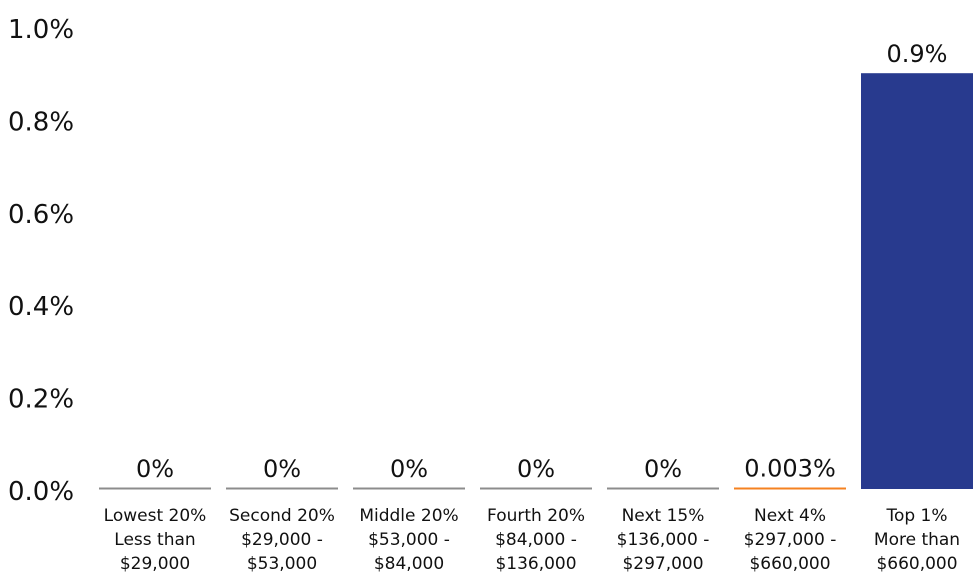 This screenshot has height=575, width=975. Describe the element at coordinates (41, 30) in the screenshot. I see `y-tick-label: 1.0%` at that location.